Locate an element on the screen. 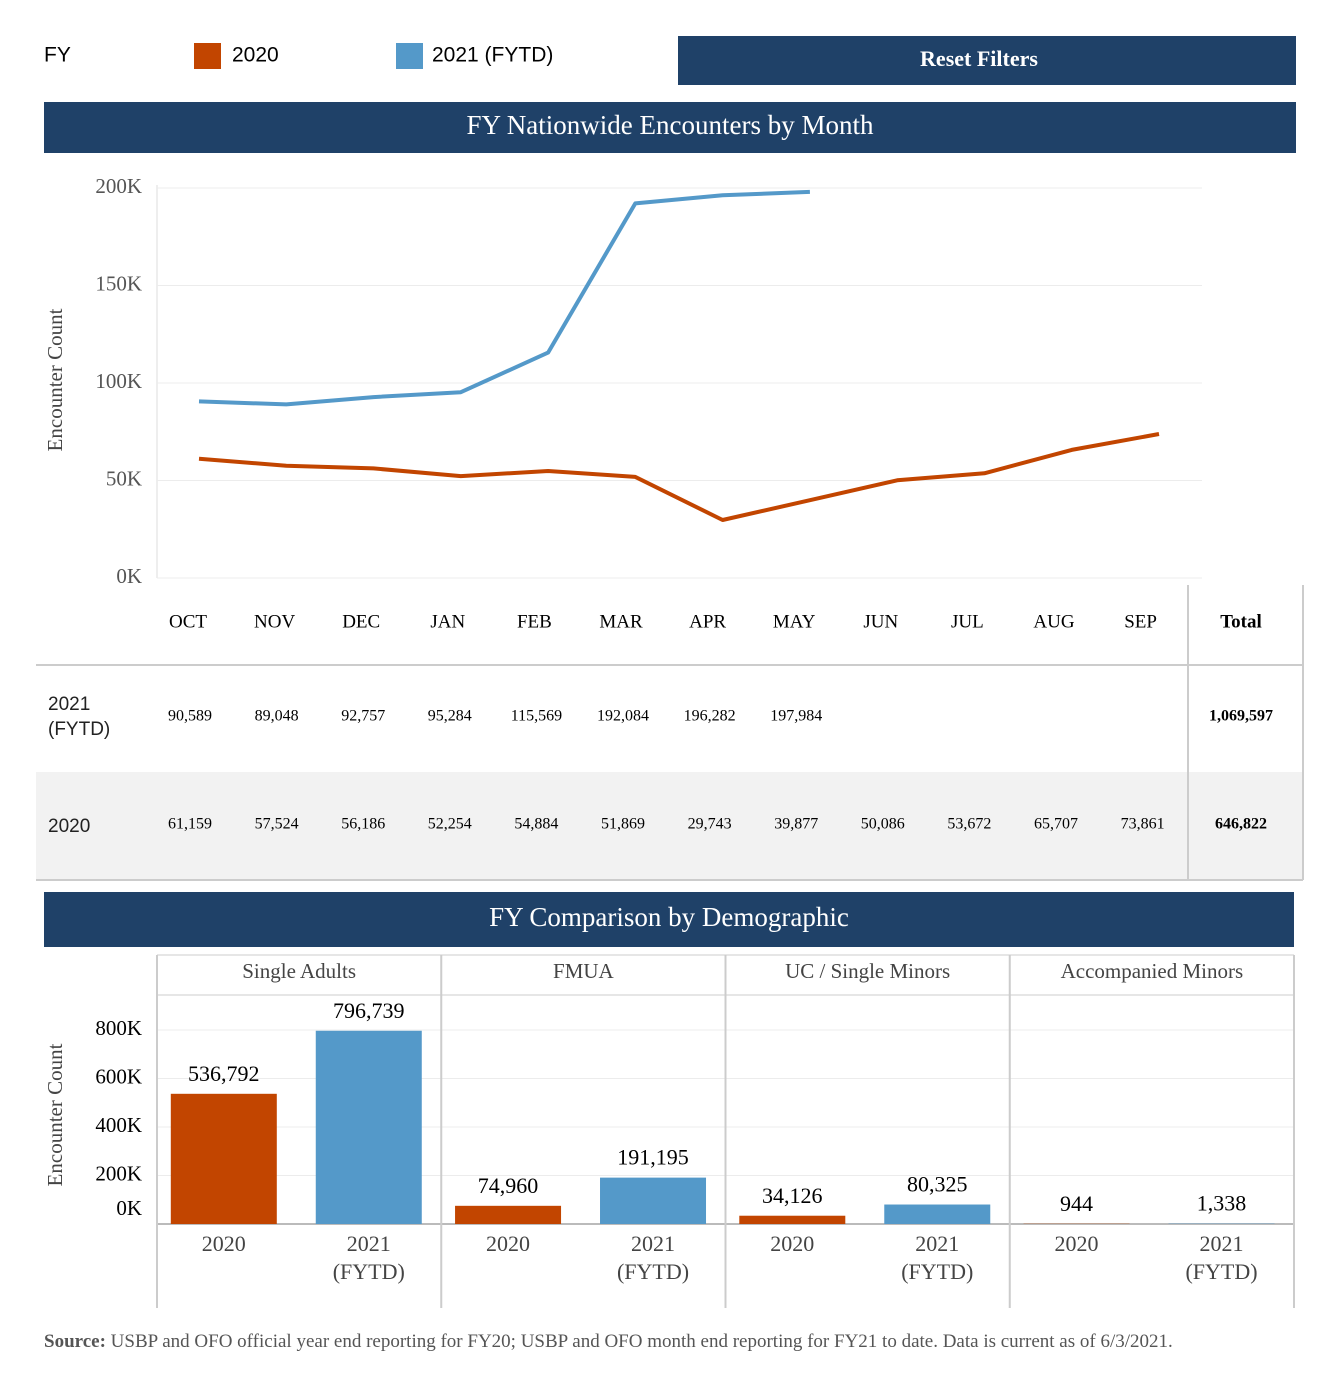 The width and height of the screenshot is (1334, 1394). table-cell: 52,254 is located at coordinates (450, 824).